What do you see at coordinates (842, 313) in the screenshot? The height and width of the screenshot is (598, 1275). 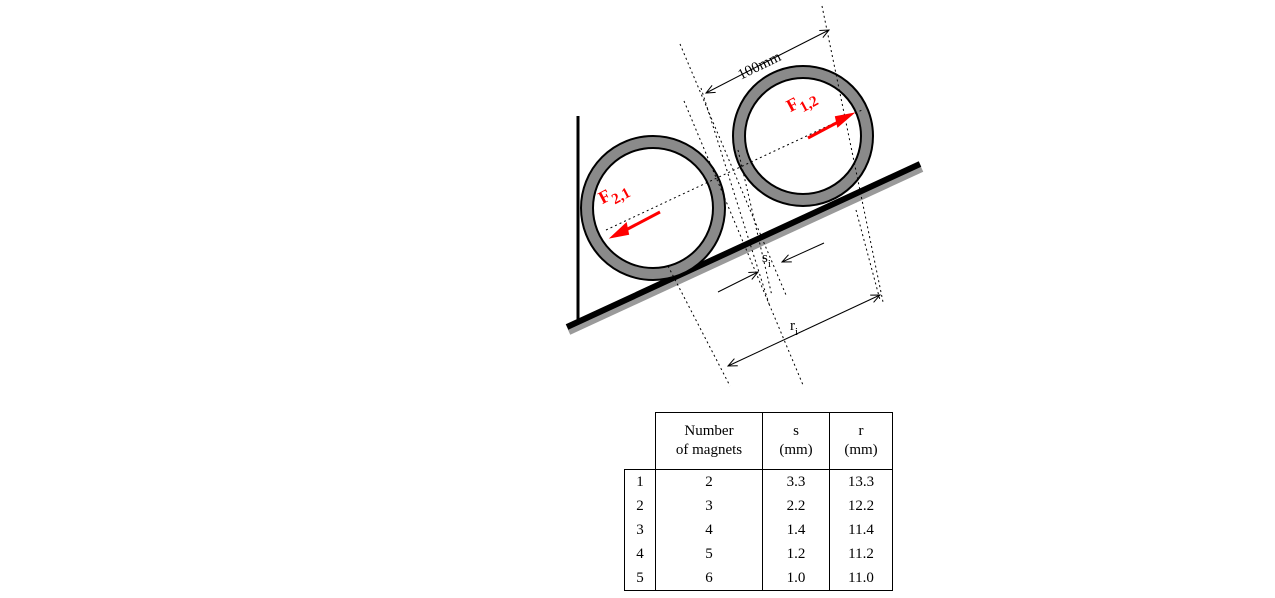 I see `distance-arrow-right` at bounding box center [842, 313].